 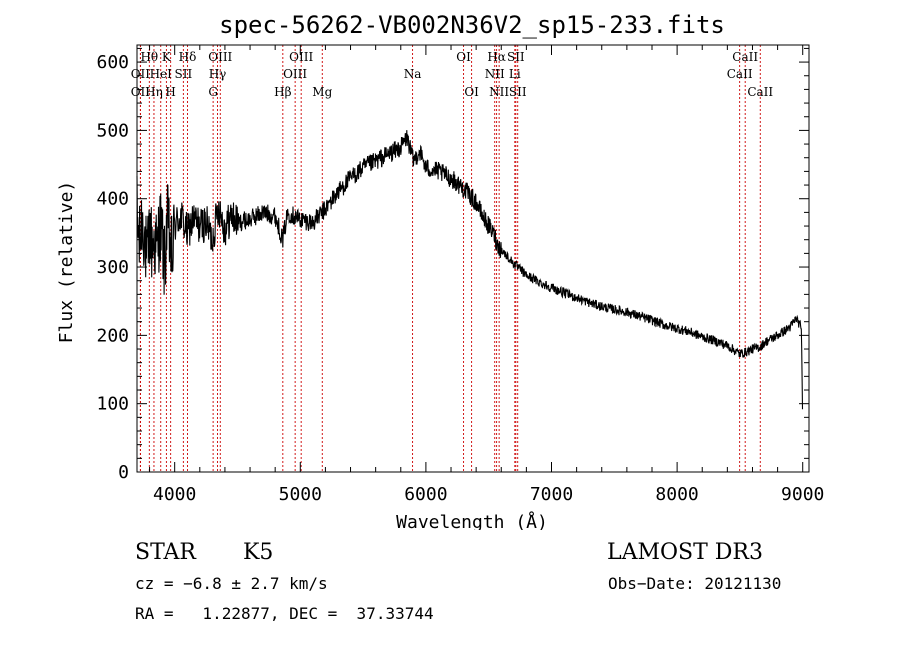 What do you see at coordinates (471, 92) in the screenshot?
I see `line-label-18: OI` at bounding box center [471, 92].